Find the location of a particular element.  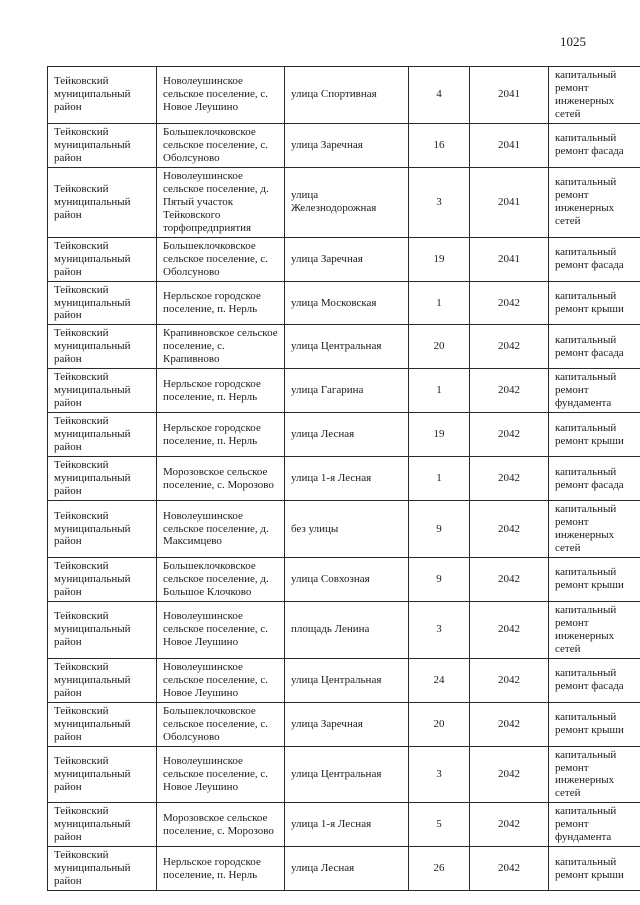

house-number-cell: 5 is located at coordinates (439, 825).